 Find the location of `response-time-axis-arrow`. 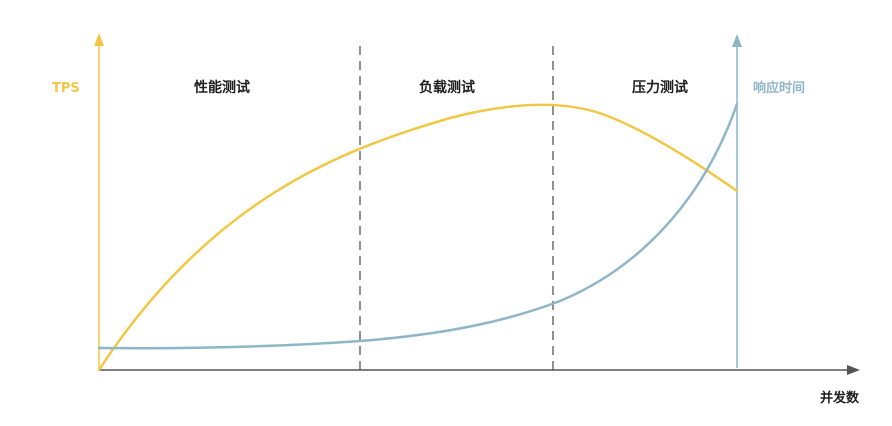

response-time-axis-arrow is located at coordinates (737, 40).